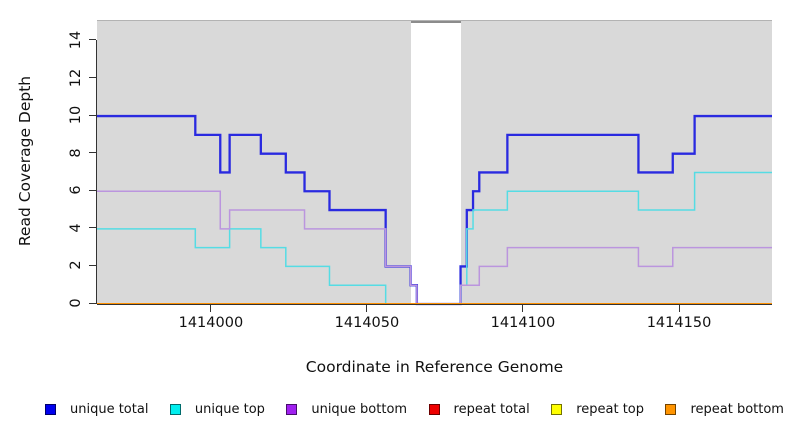  I want to click on y-tick-label: 0, so click(76, 303).